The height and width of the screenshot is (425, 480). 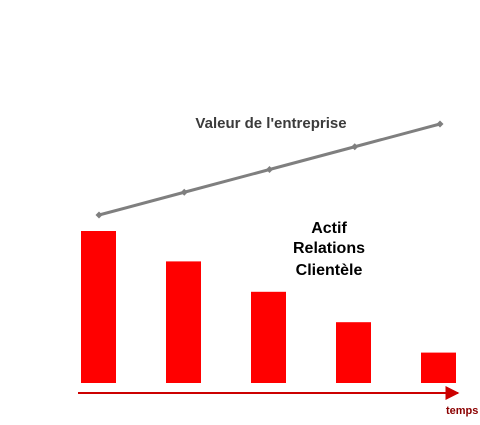 I want to click on line-series-label: Valeur de l'entreprise, so click(x=270, y=123).